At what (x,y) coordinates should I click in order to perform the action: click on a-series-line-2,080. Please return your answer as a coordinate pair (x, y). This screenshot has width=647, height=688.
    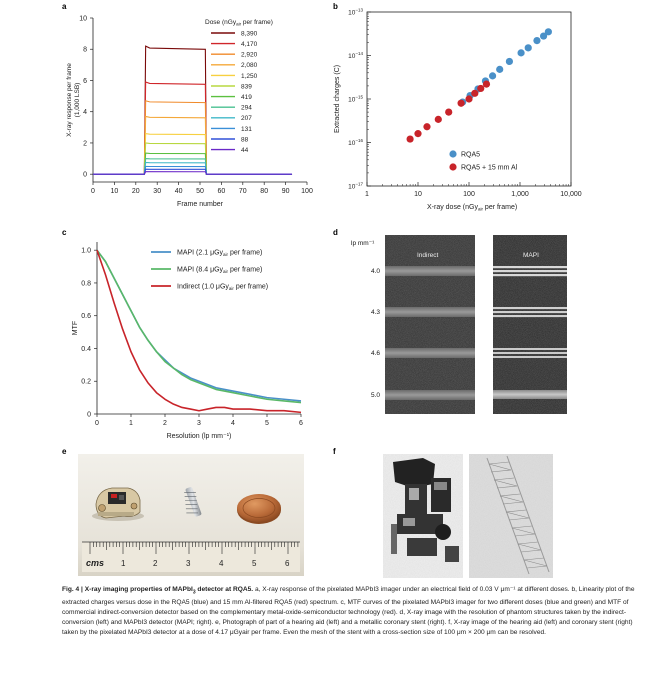
    Looking at the image, I should click on (193, 145).